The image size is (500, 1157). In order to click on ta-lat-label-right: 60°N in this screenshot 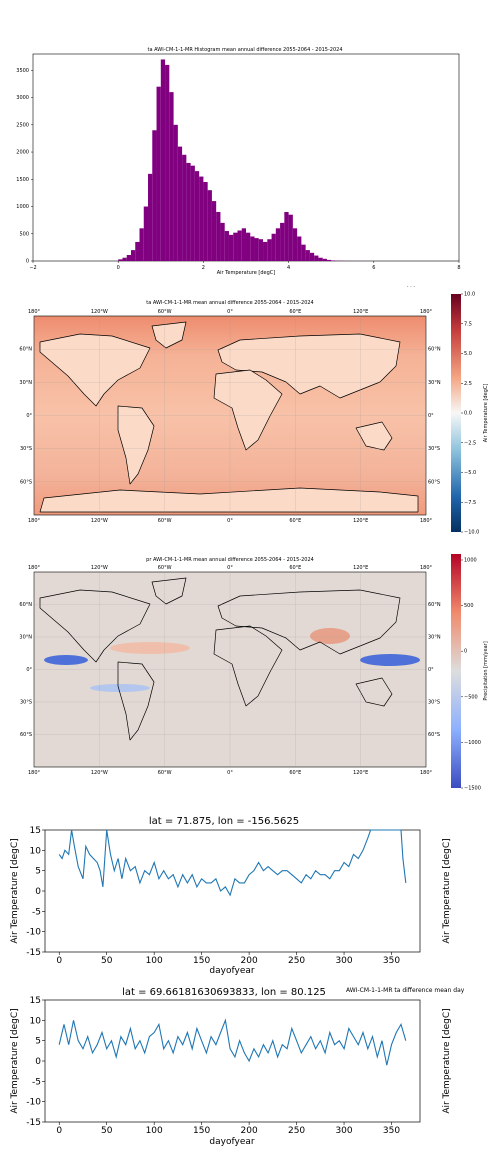, I will do `click(434, 350)`.